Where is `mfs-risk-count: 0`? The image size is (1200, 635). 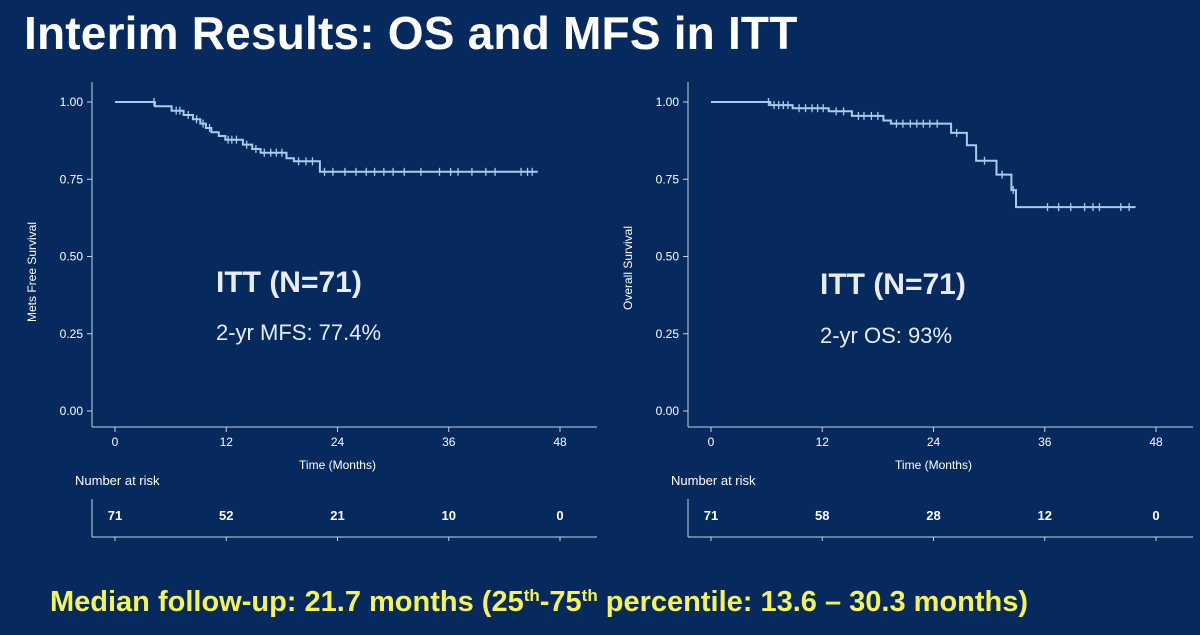 mfs-risk-count: 0 is located at coordinates (559, 515).